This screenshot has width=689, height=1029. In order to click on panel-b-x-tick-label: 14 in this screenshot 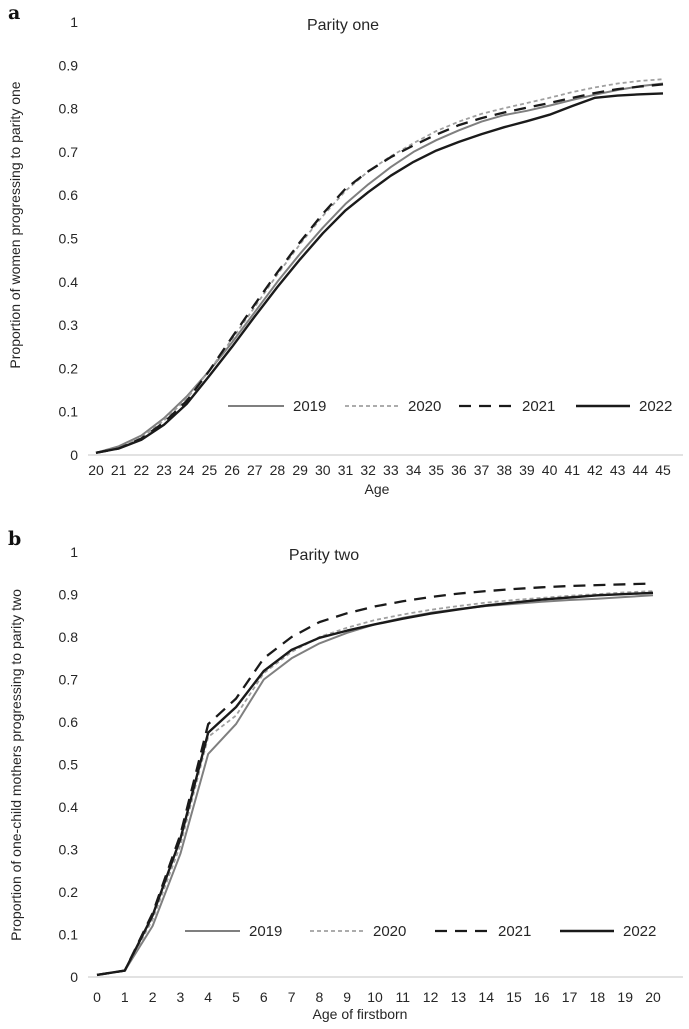, I will do `click(486, 997)`.